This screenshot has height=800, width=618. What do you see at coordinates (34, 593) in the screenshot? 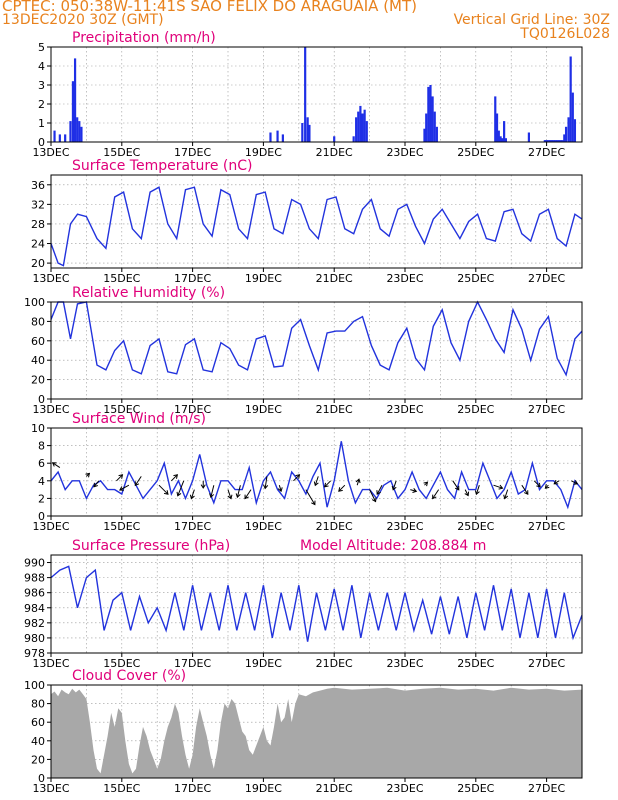
I see `y-tick-label: 986` at bounding box center [34, 593].